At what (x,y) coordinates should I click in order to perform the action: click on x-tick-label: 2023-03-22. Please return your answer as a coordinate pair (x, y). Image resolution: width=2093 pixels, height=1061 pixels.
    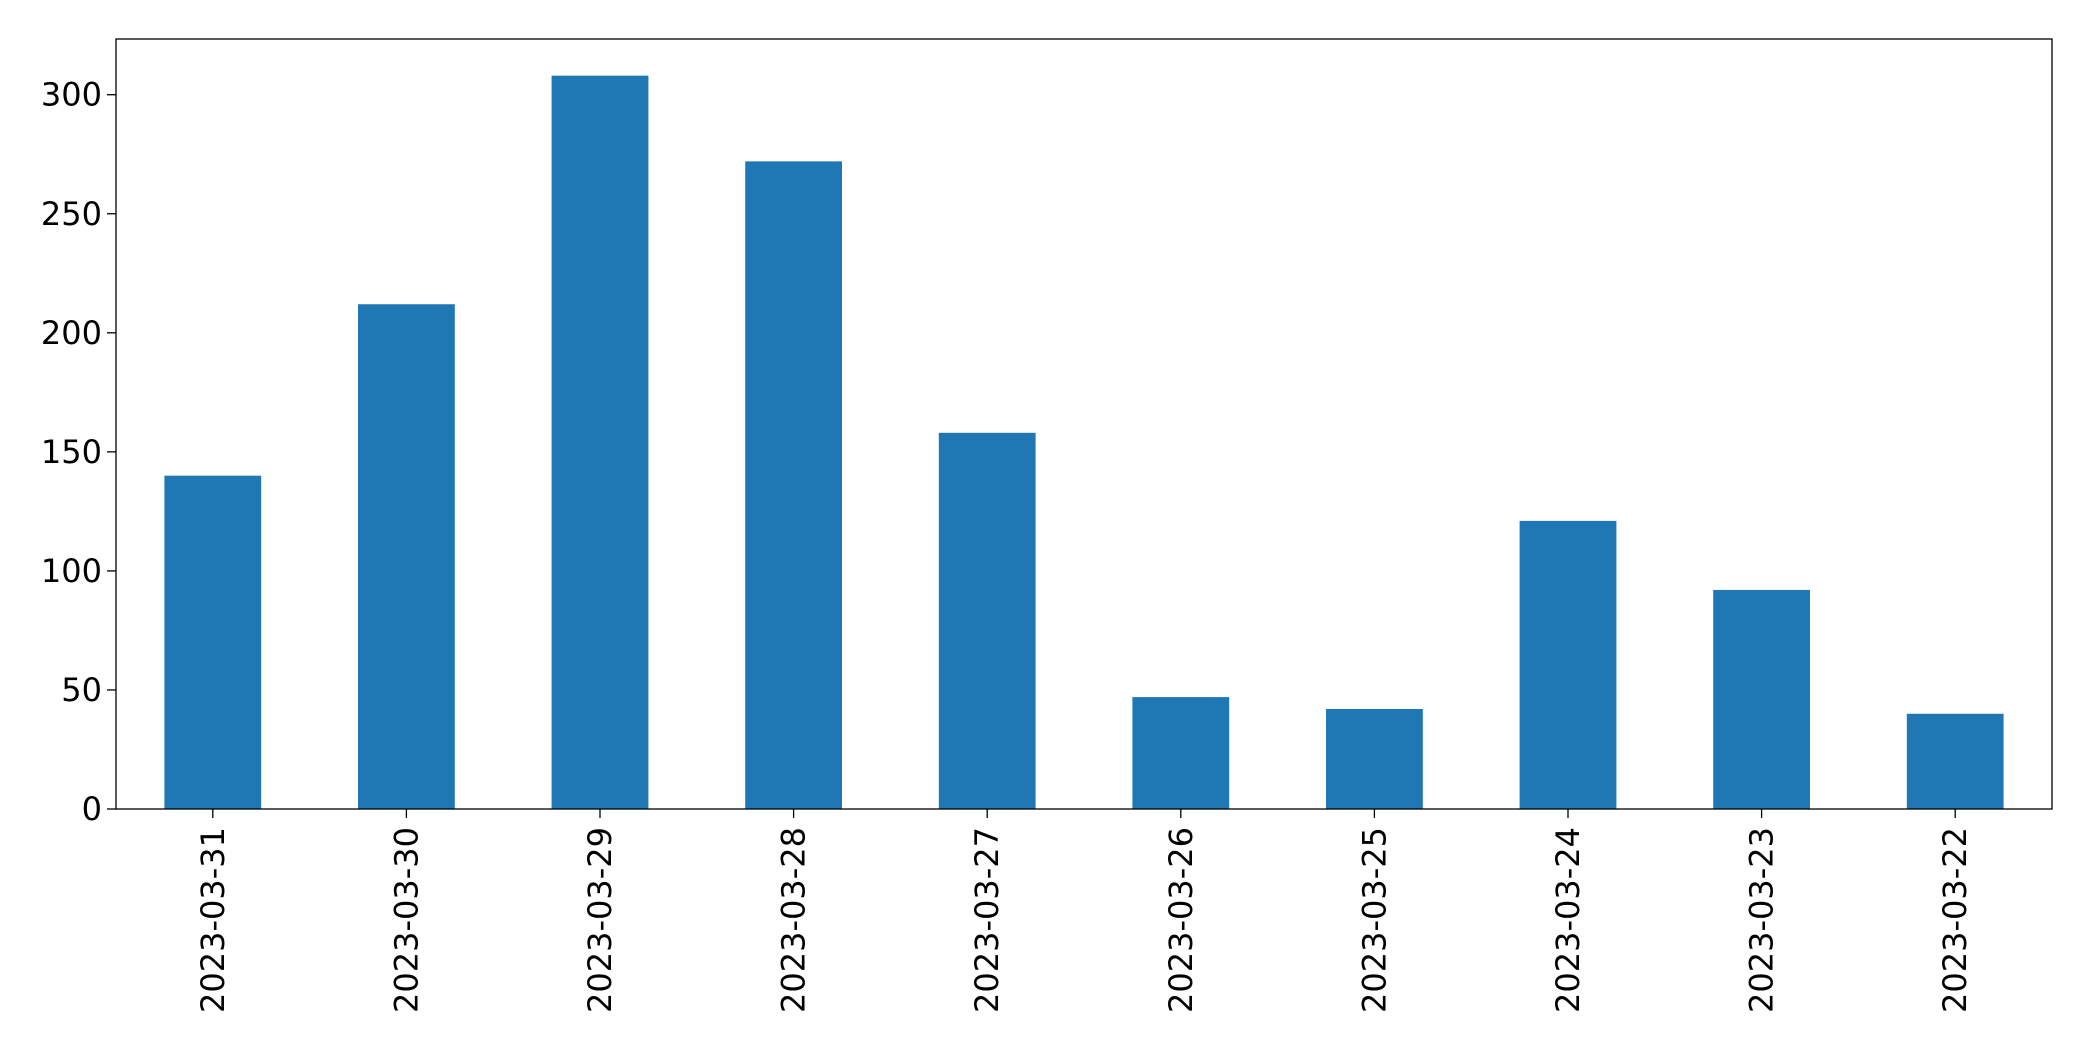
    Looking at the image, I should click on (1955, 920).